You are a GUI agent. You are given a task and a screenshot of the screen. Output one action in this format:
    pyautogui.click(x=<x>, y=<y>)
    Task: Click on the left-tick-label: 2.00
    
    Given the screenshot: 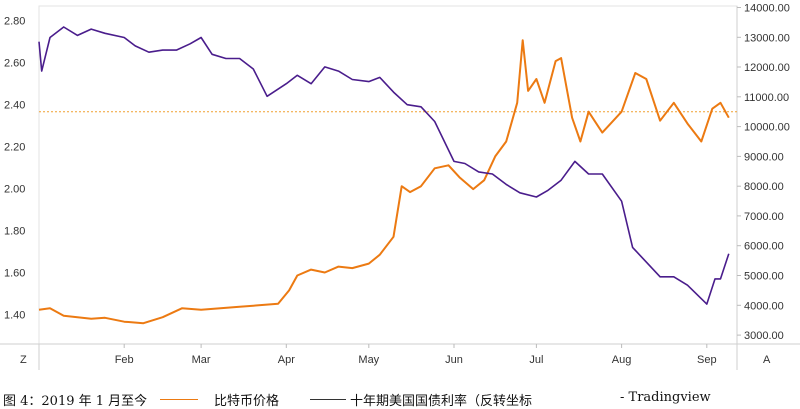 What is the action you would take?
    pyautogui.click(x=14, y=190)
    